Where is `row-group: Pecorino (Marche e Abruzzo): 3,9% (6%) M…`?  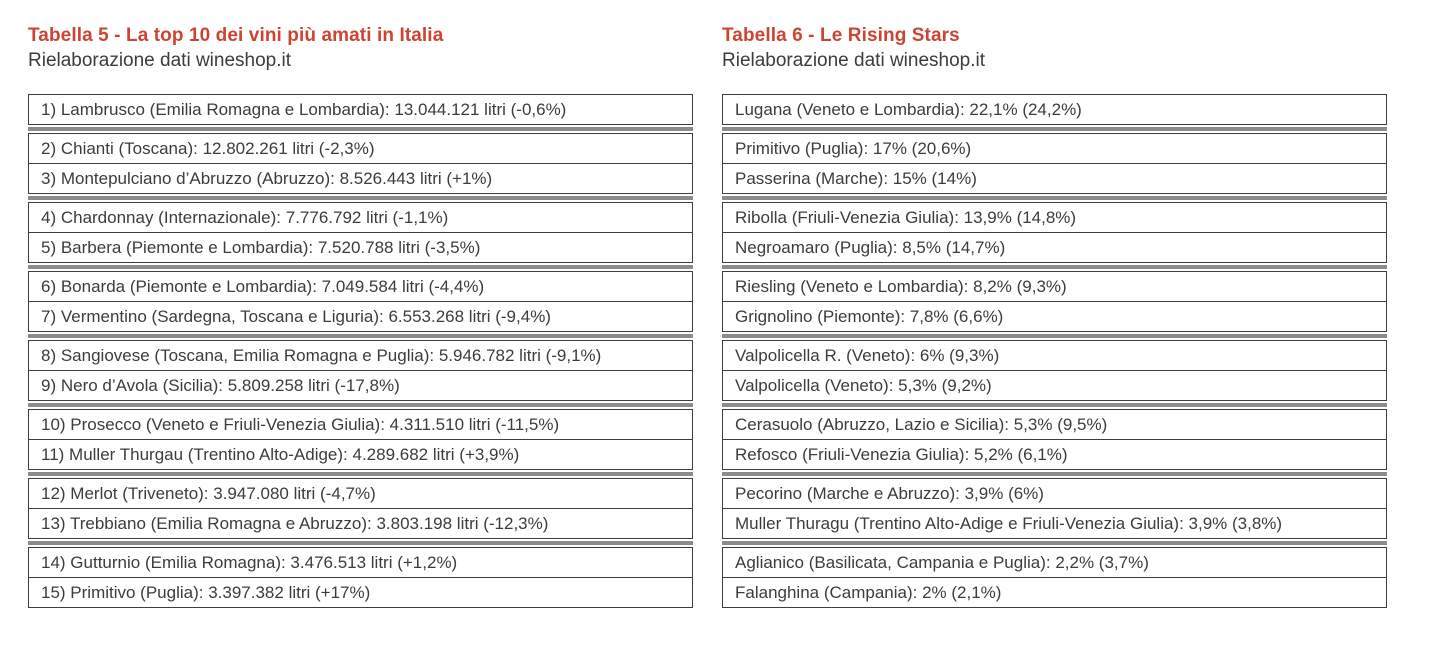 row-group: Pecorino (Marche e Abruzzo): 3,9% (6%) M… is located at coordinates (1054, 508).